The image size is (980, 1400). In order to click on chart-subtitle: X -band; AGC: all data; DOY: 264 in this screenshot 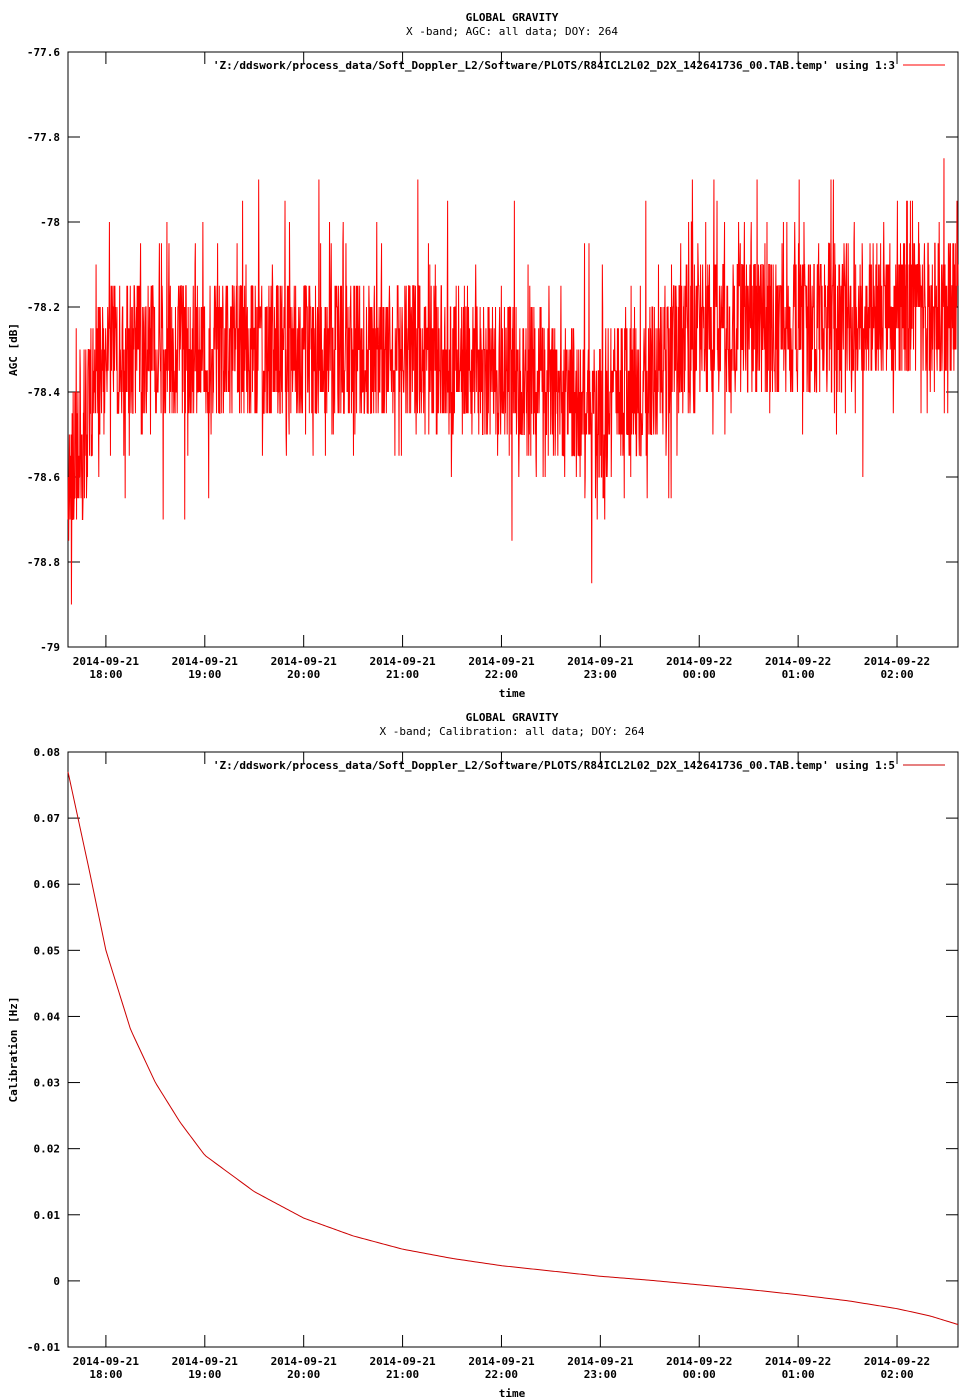, I will do `click(512, 31)`.